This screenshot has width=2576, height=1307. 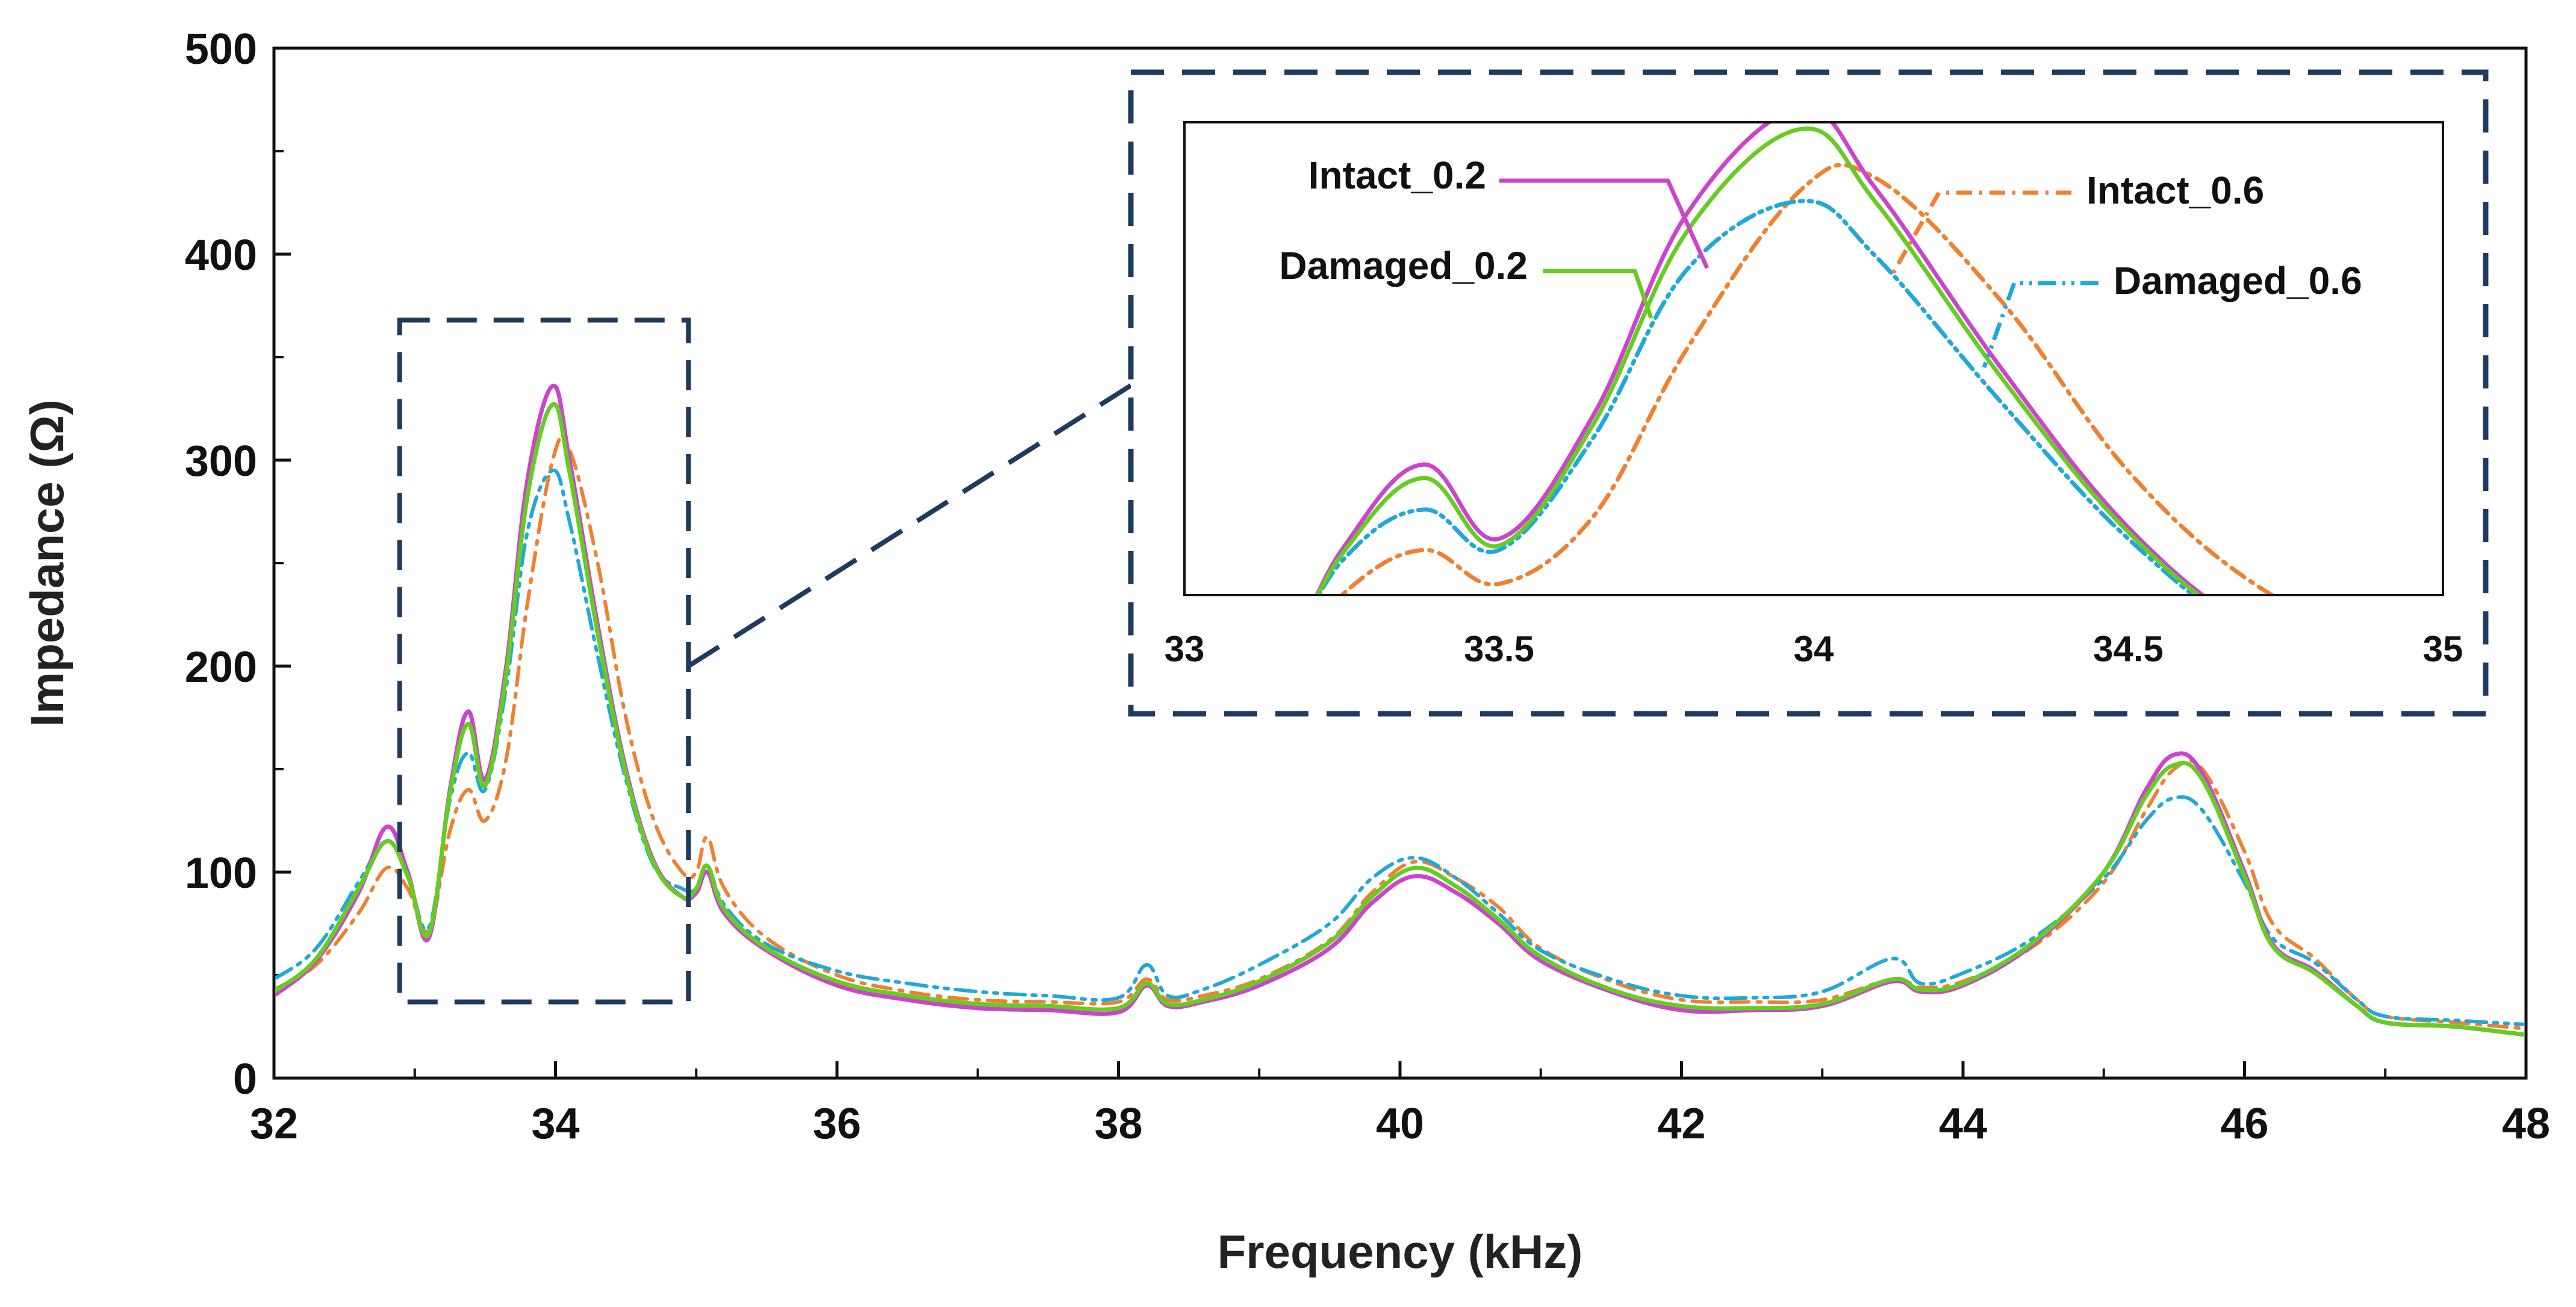 I want to click on inset-x-tick-label: 35, so click(x=2443, y=649).